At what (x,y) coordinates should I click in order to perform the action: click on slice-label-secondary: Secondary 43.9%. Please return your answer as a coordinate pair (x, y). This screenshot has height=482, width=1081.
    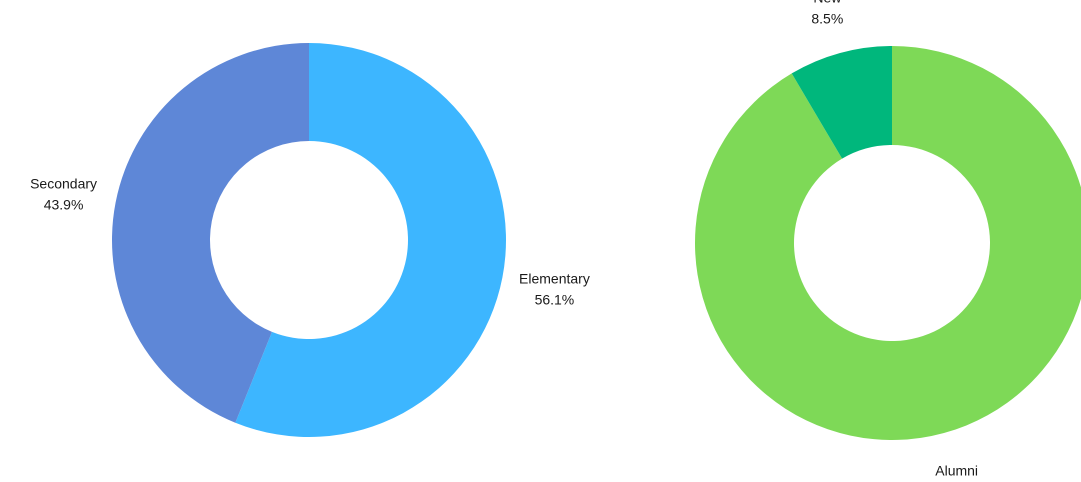
    Looking at the image, I should click on (63, 193).